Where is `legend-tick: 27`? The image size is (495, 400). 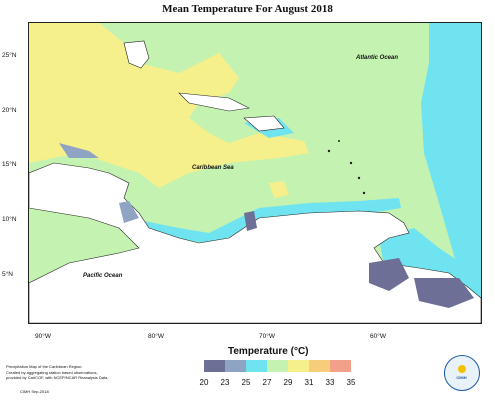 legend-tick: 27 is located at coordinates (267, 382).